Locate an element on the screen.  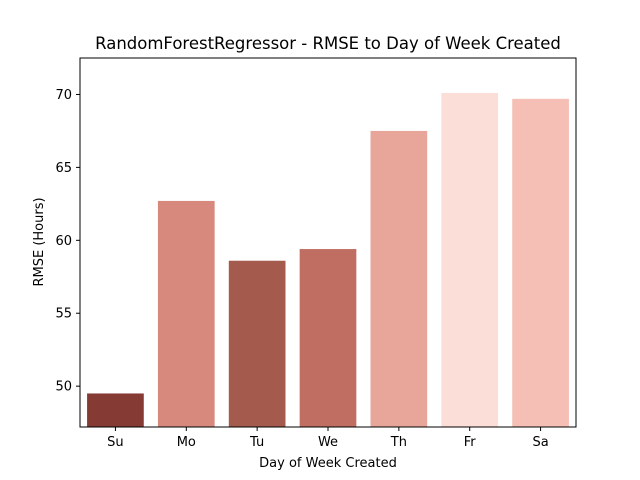
bar-fr is located at coordinates (470, 260).